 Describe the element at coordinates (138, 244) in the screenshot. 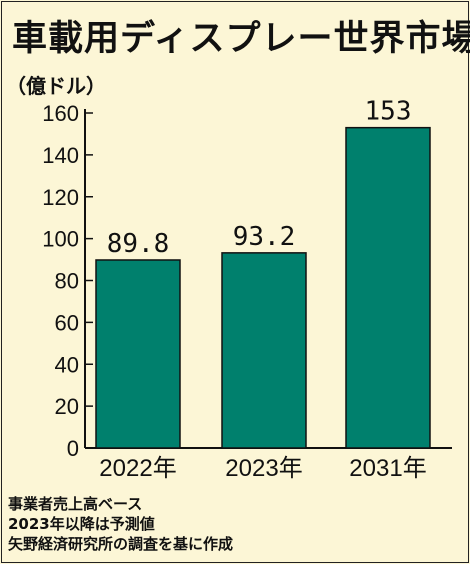

I see `data-label: 89.8` at that location.